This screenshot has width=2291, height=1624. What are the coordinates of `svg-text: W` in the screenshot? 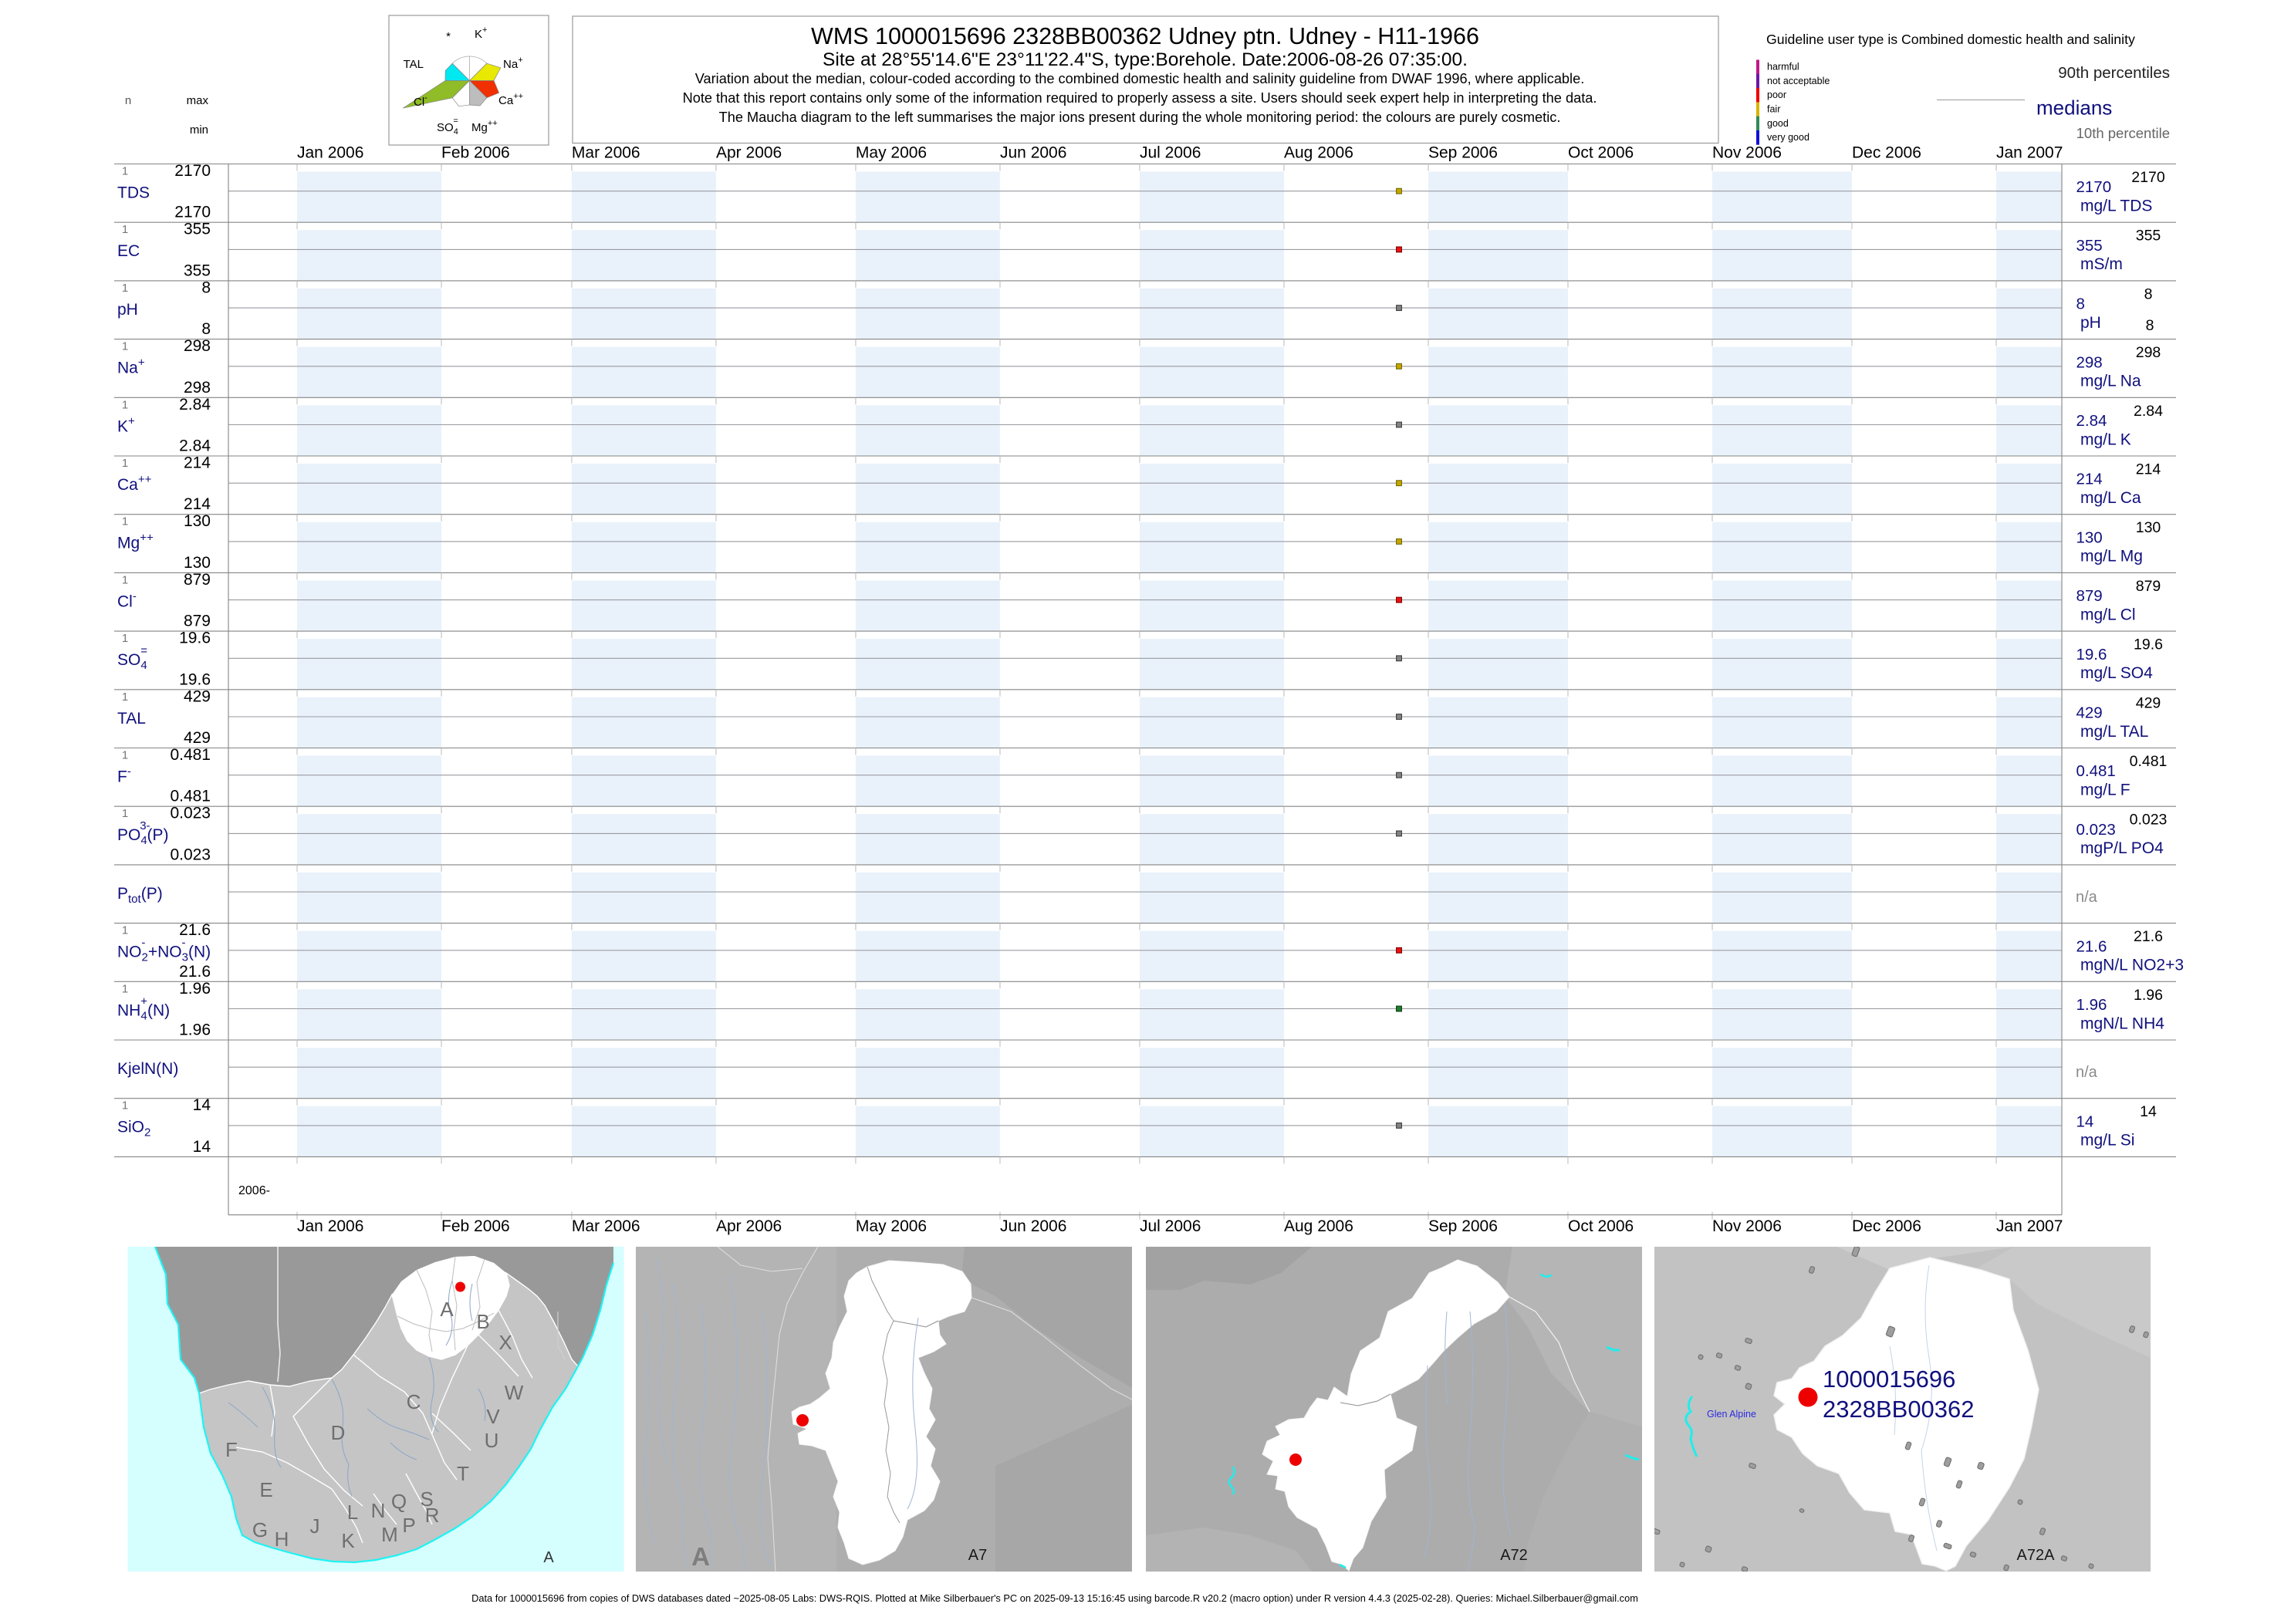 It's located at (514, 1392).